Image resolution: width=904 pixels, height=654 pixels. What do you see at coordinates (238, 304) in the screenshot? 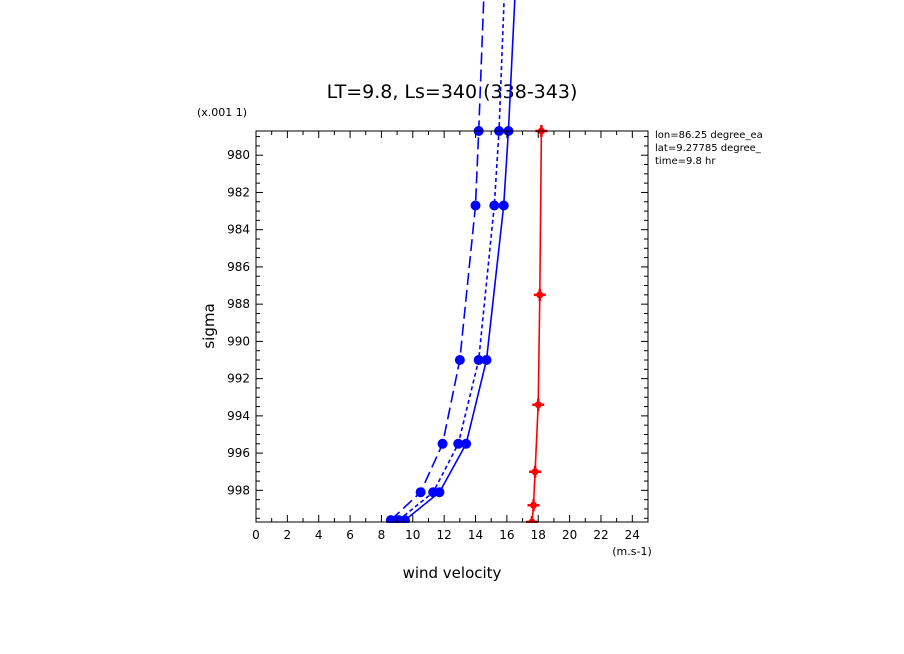
I see `y-tick-label: 988` at bounding box center [238, 304].